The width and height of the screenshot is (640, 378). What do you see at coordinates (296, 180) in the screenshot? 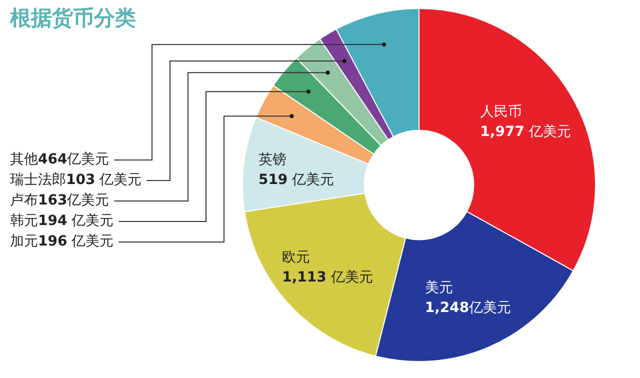
I see `data-label: 519 亿美元` at bounding box center [296, 180].